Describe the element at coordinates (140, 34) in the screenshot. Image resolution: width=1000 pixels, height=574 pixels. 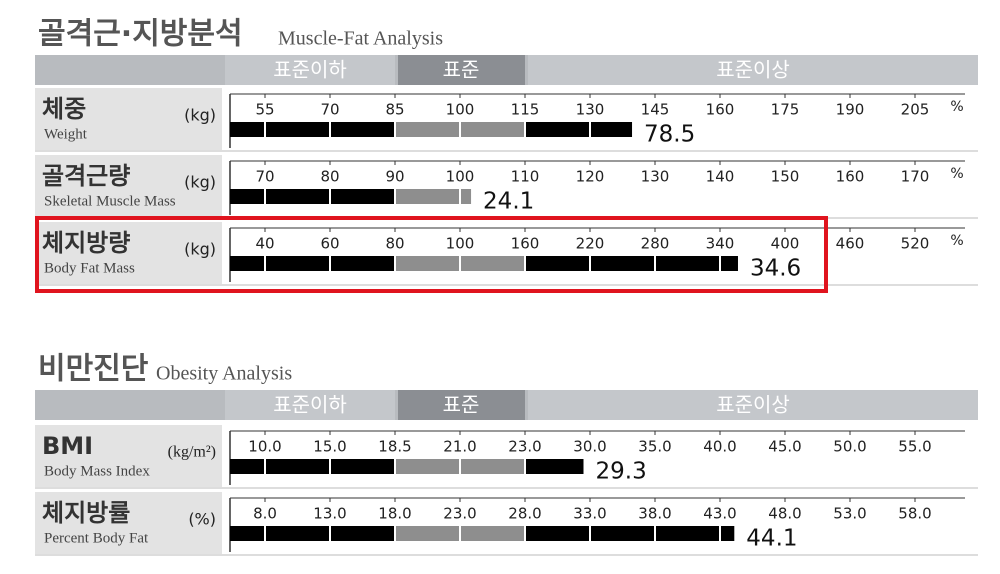
I see `section-title: 골격근·지방분석` at that location.